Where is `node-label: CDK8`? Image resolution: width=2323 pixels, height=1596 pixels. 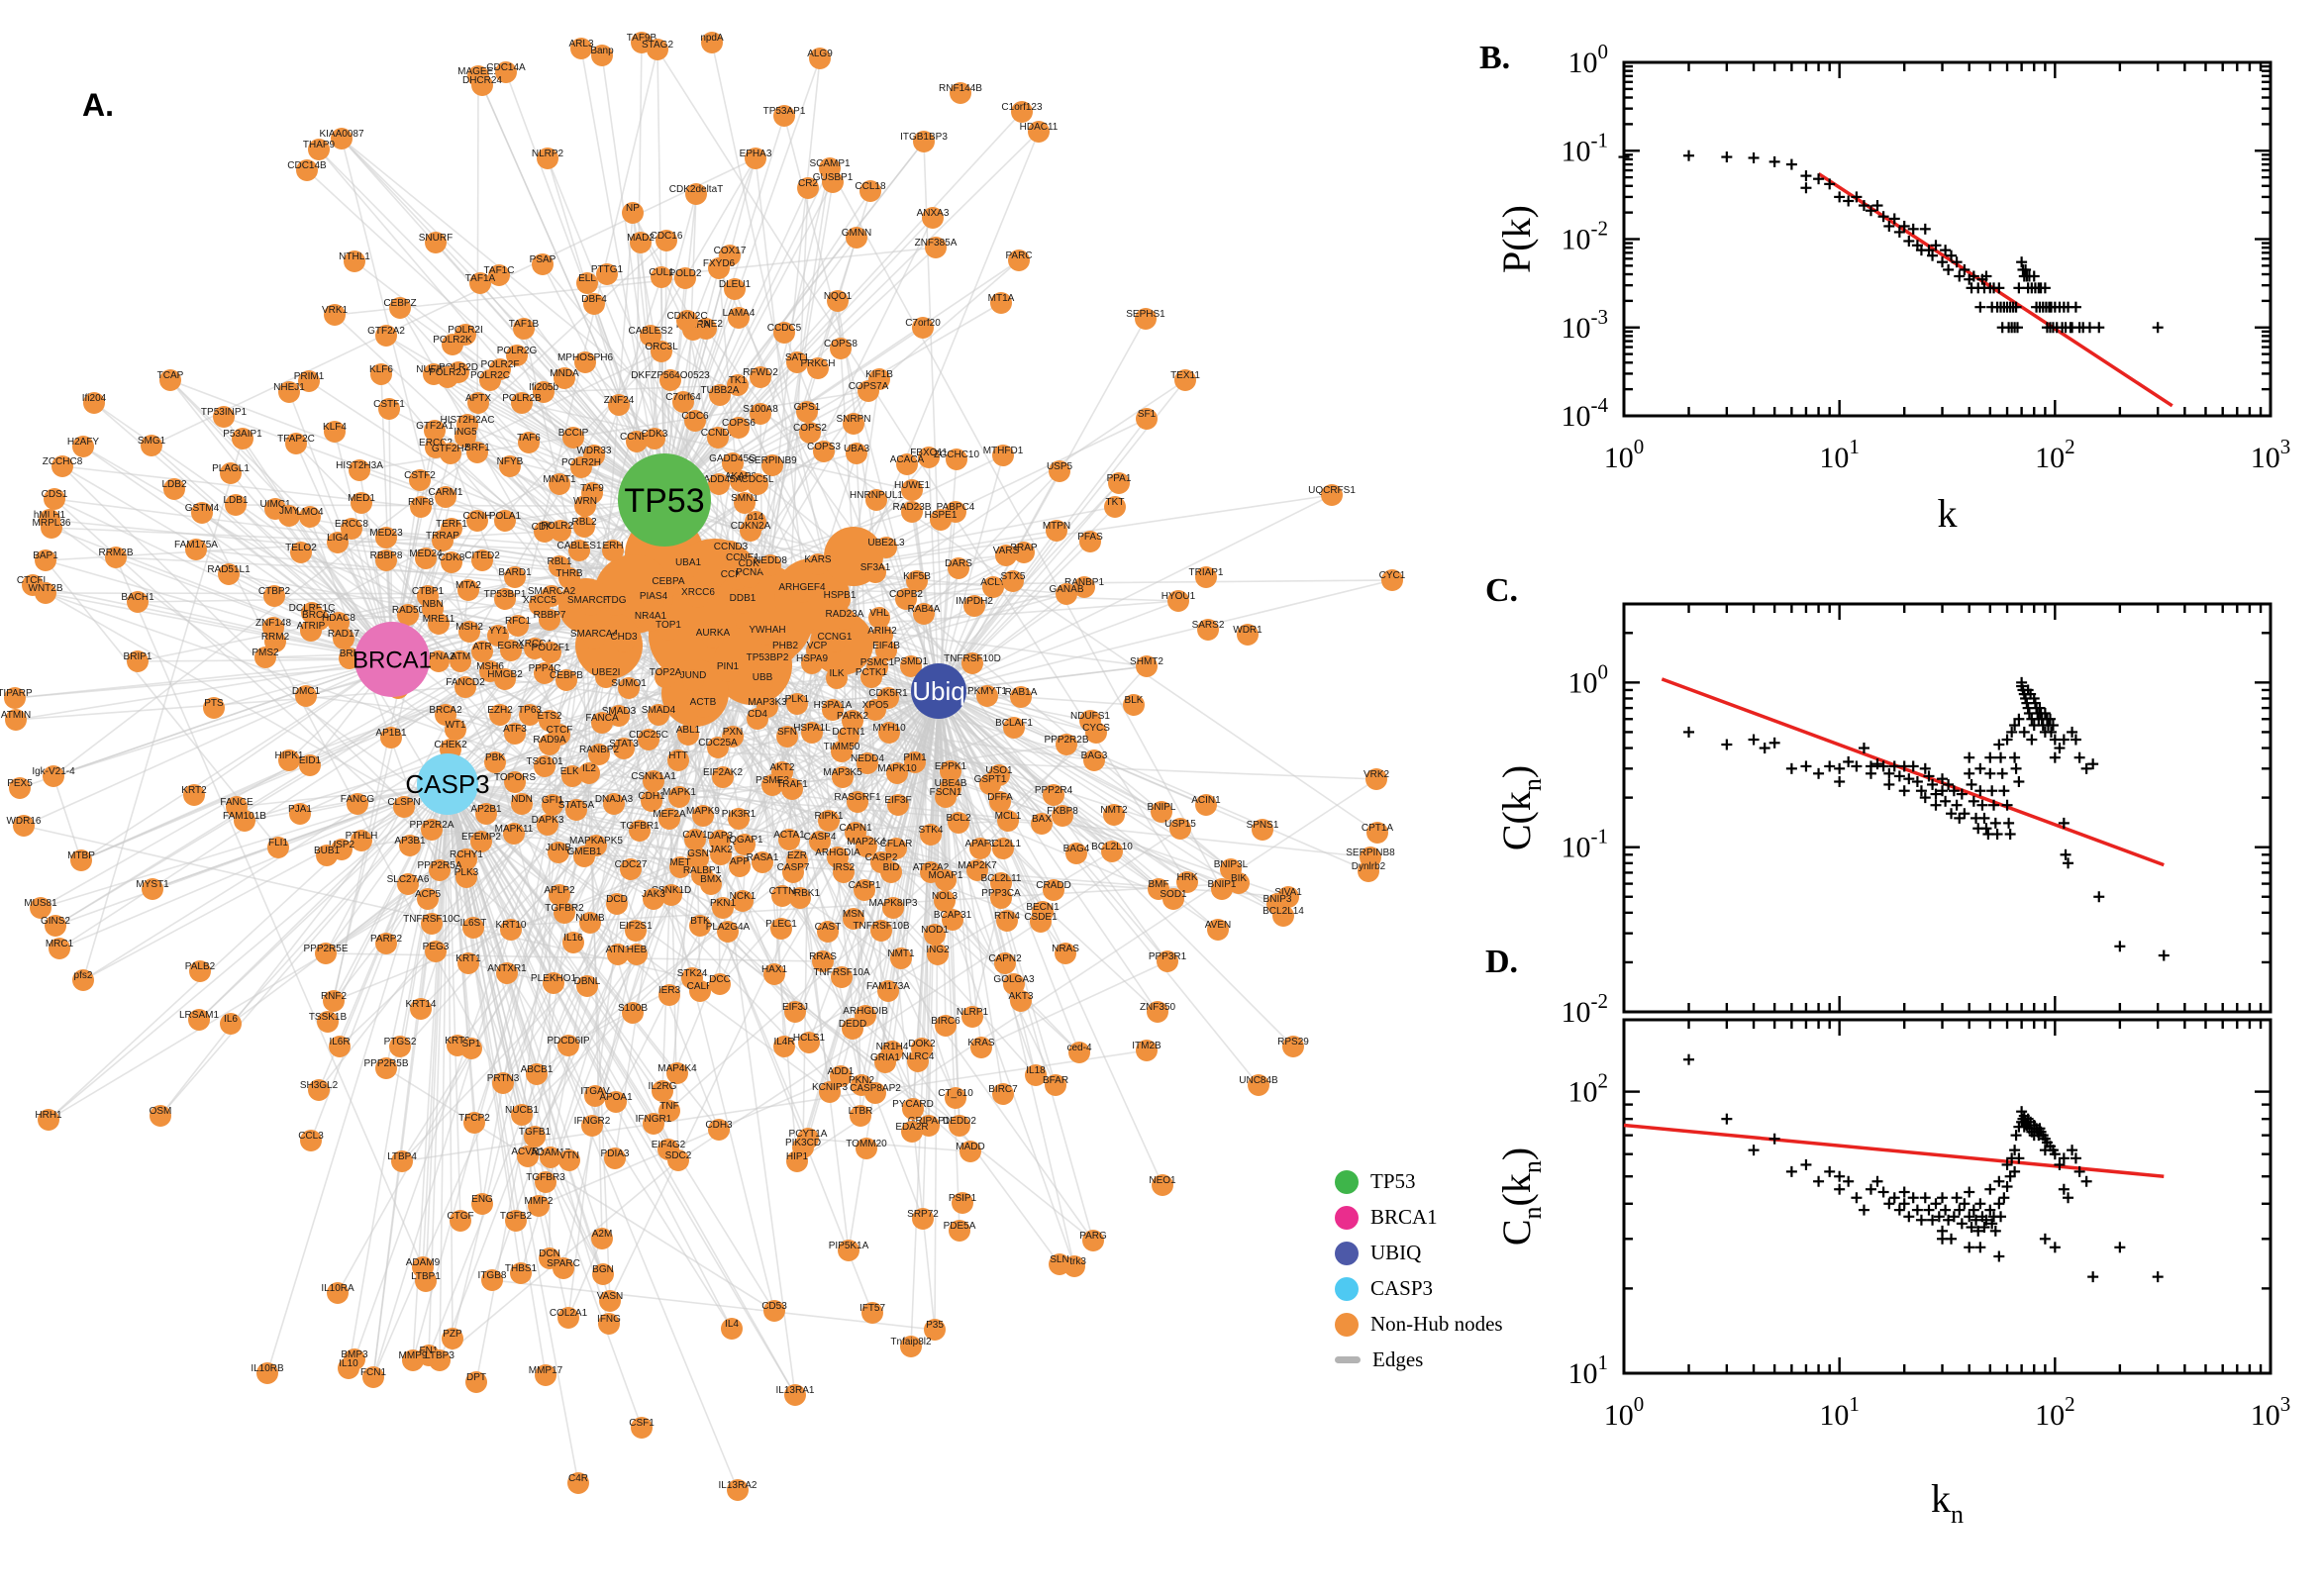
node-label: CDK8 is located at coordinates (452, 557).